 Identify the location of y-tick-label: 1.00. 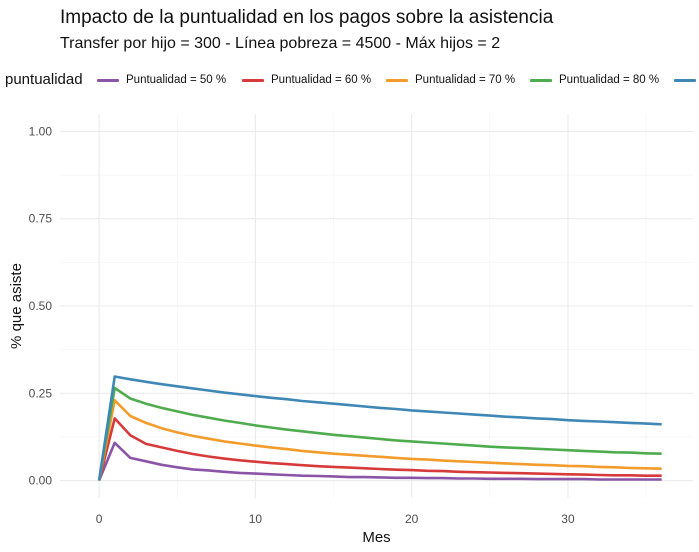
(41, 131).